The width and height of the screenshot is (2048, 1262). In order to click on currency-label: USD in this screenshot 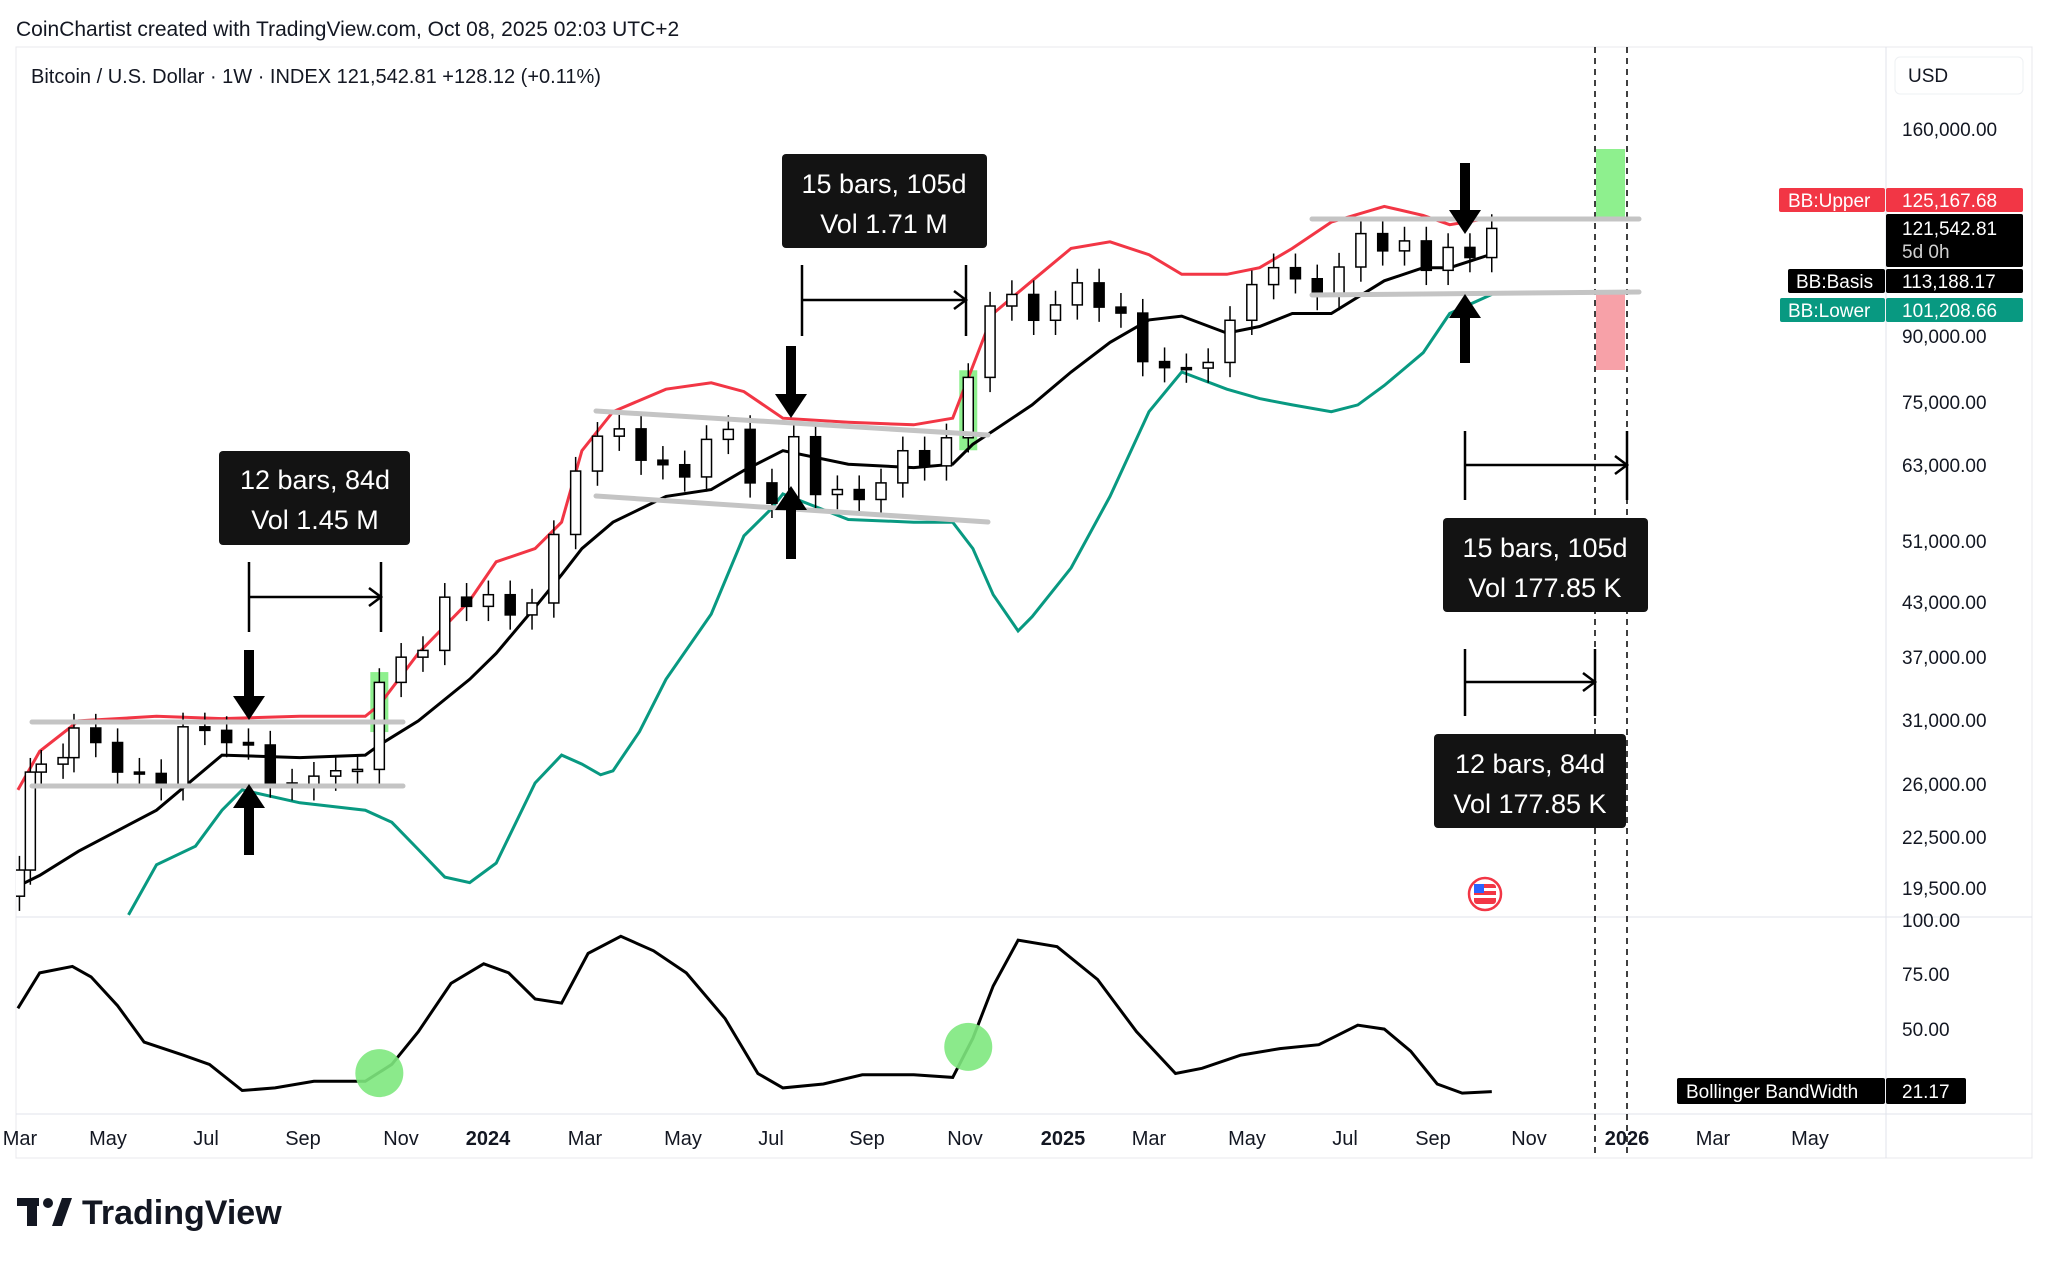, I will do `click(1928, 76)`.